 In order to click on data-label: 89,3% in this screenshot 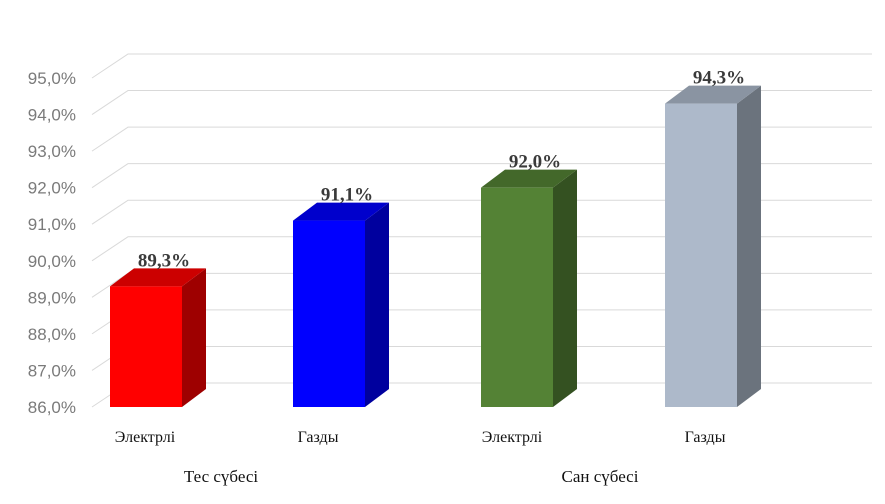, I will do `click(164, 260)`.